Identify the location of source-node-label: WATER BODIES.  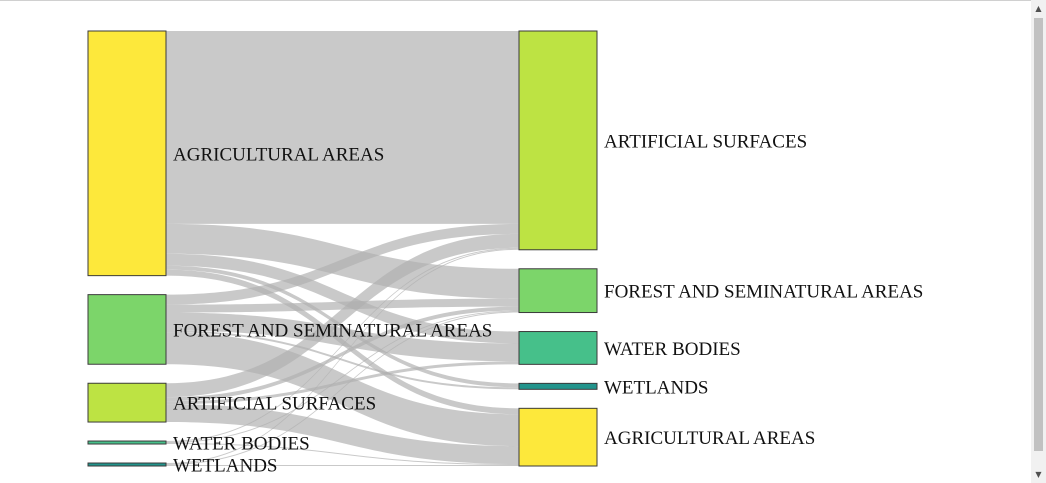
(241, 444).